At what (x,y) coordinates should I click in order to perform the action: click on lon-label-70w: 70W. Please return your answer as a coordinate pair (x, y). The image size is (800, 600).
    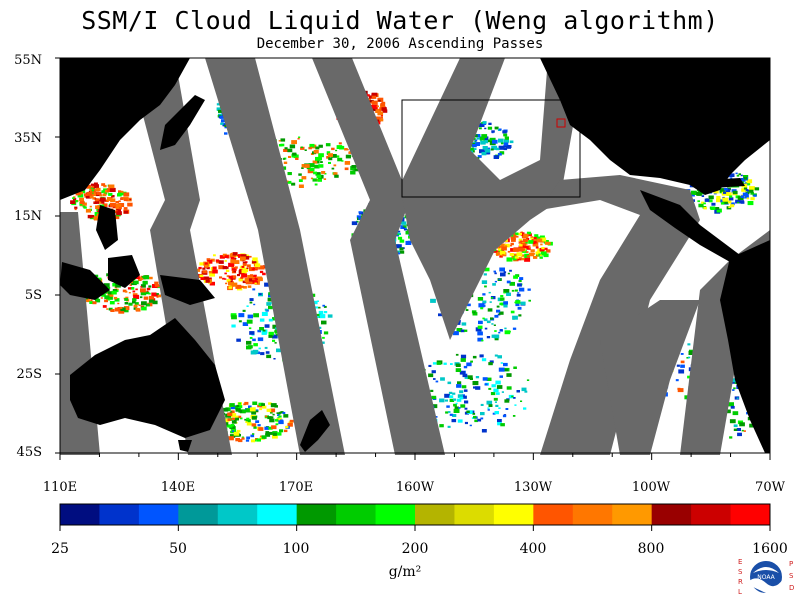
    Looking at the image, I should click on (770, 487).